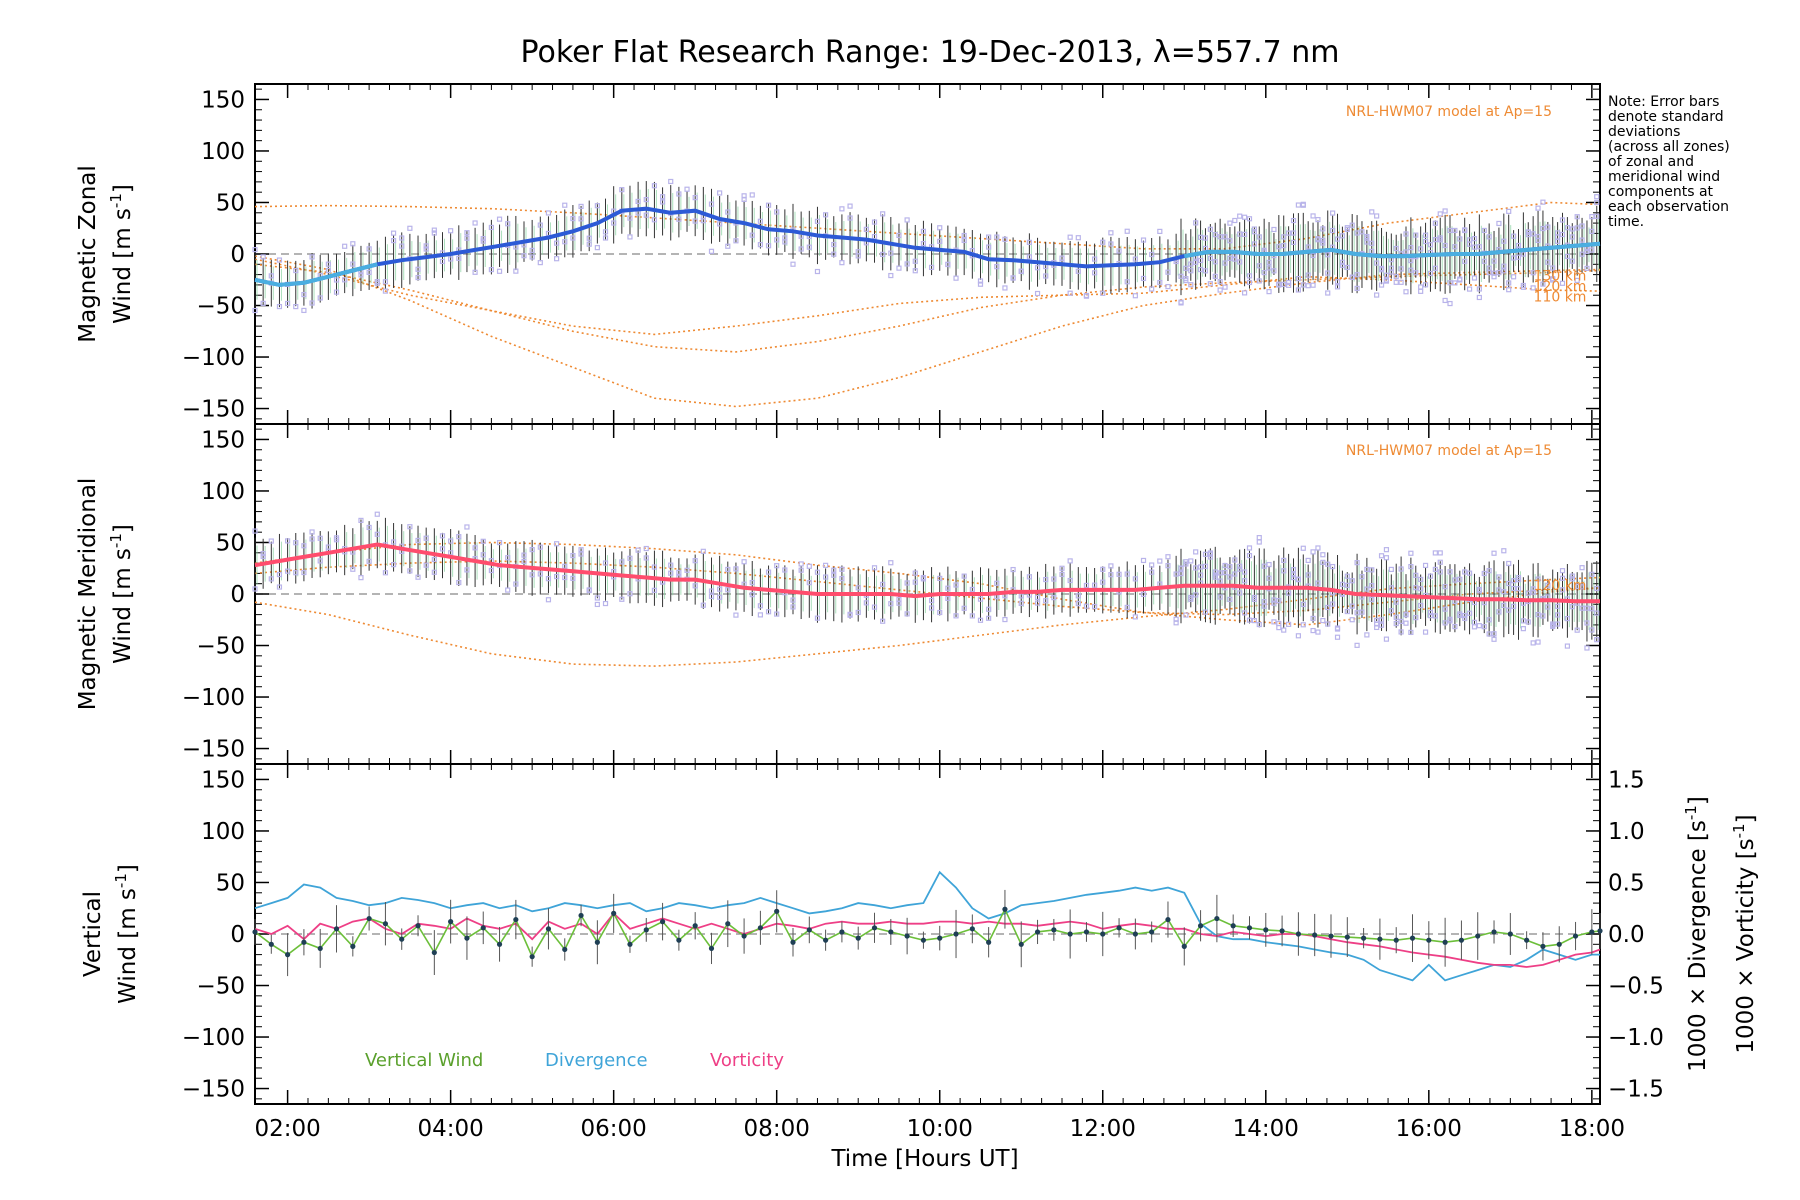 Image resolution: width=1800 pixels, height=1200 pixels. I want to click on y-axis-label: Vertical, so click(93, 934).